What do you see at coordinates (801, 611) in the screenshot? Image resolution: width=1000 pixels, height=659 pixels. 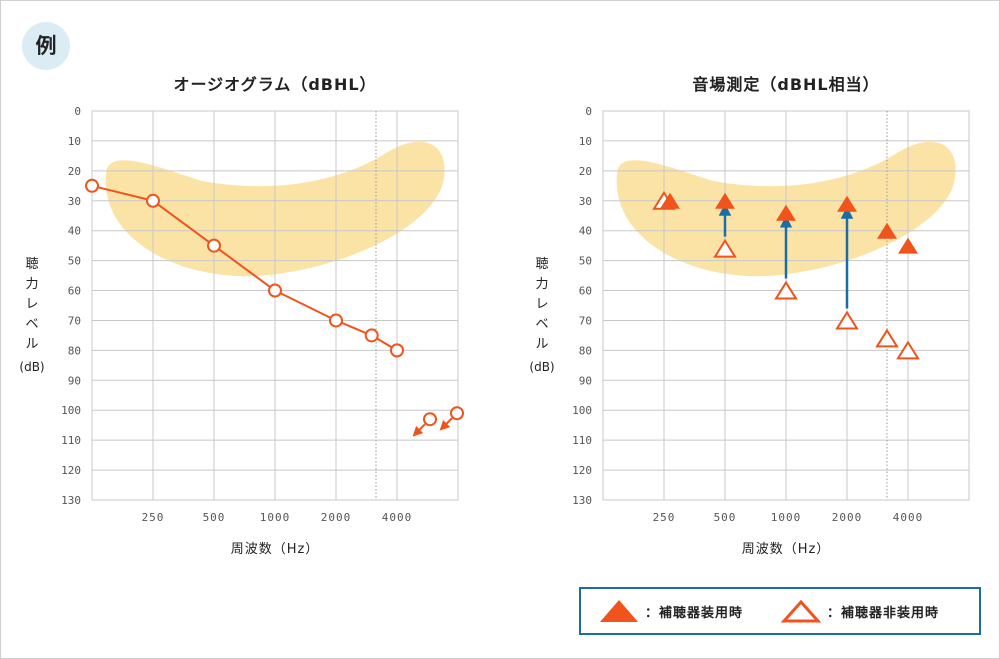 I see `open-triangle-icon` at bounding box center [801, 611].